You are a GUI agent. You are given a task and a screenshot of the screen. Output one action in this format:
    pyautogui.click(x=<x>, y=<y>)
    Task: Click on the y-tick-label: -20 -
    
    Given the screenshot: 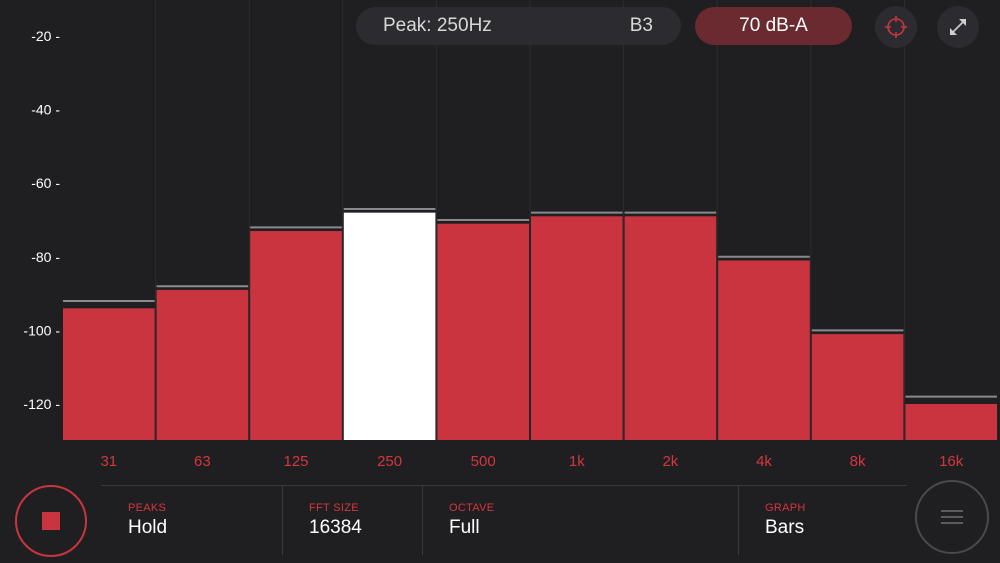 What is the action you would take?
    pyautogui.click(x=45, y=36)
    